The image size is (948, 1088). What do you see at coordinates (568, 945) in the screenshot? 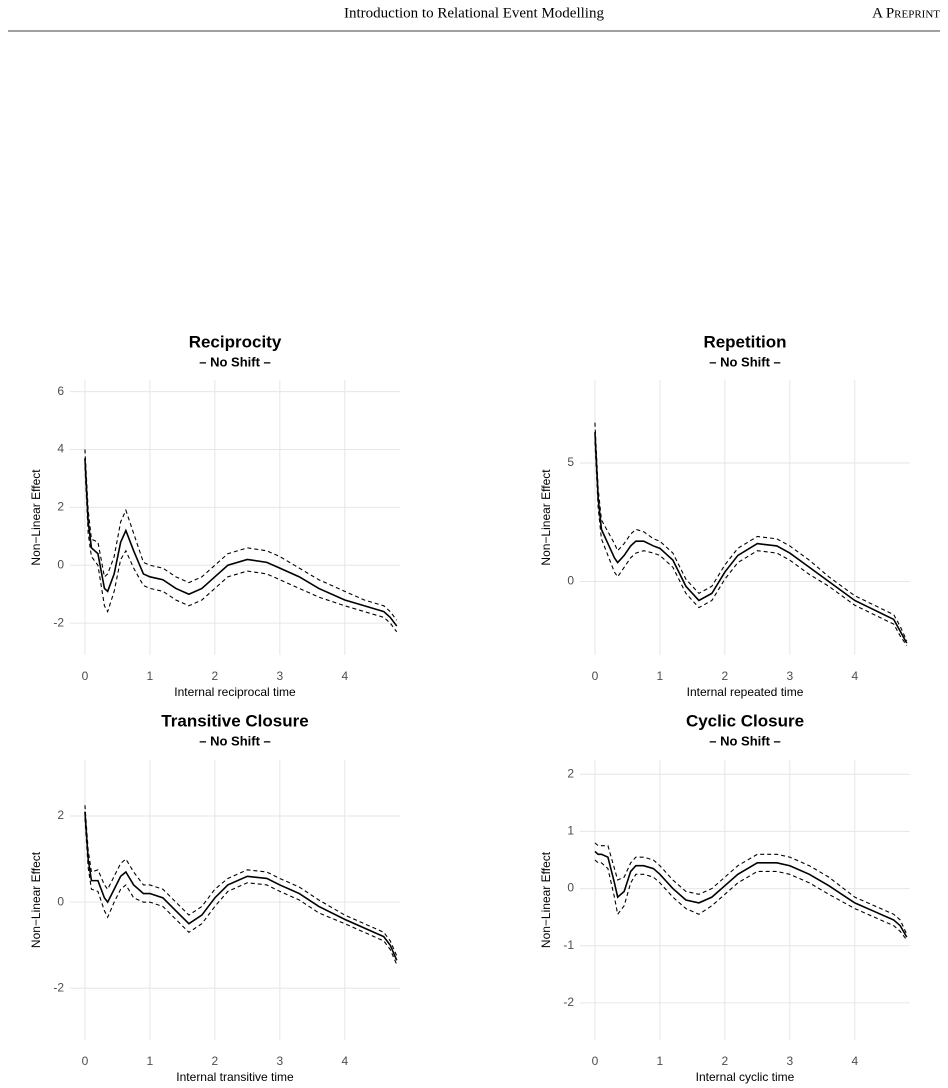
I see `y-tick-label: -1` at bounding box center [568, 945].